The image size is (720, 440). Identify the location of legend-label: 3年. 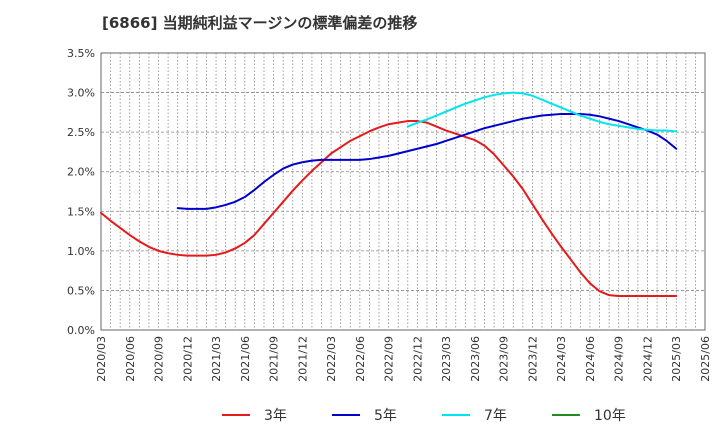
(275, 416).